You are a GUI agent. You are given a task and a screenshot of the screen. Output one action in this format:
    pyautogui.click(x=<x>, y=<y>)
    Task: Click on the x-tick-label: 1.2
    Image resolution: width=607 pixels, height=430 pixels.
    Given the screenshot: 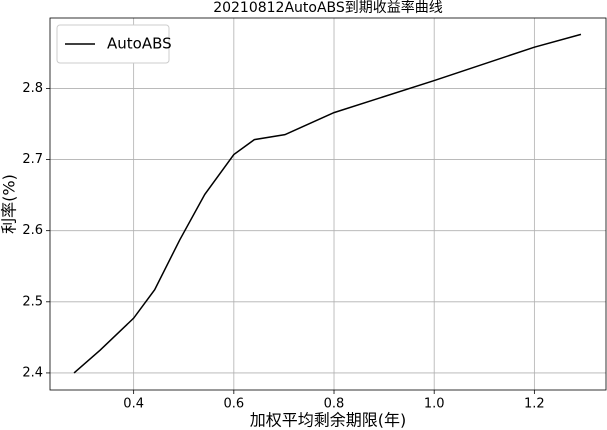 What is the action you would take?
    pyautogui.click(x=534, y=404)
    